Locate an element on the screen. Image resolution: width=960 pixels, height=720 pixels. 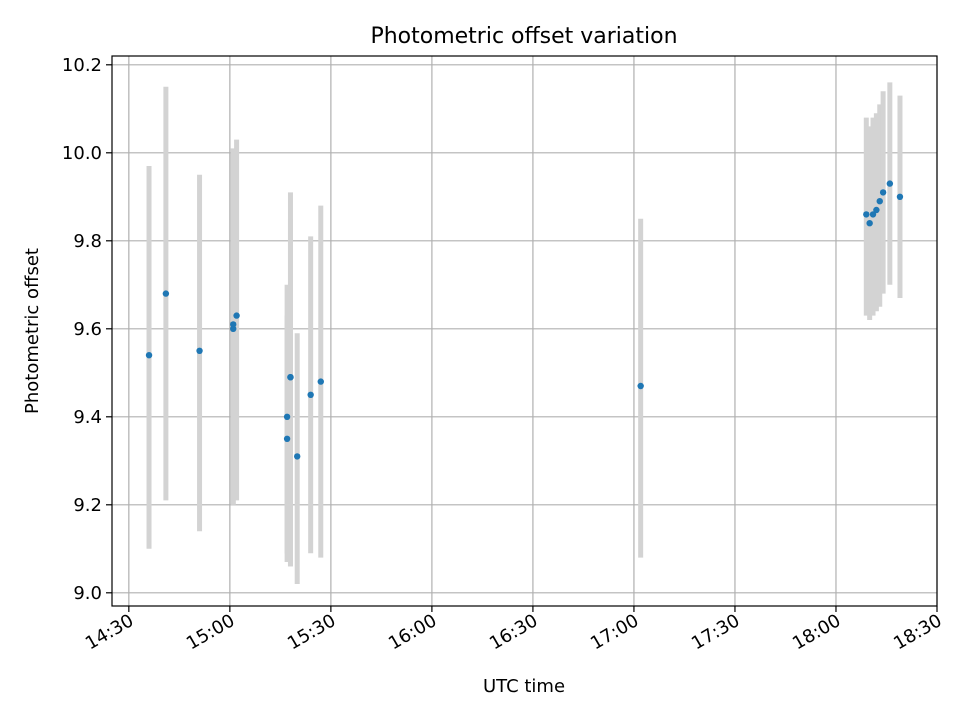
y-tick-label: 10.2 is located at coordinates (82, 65).